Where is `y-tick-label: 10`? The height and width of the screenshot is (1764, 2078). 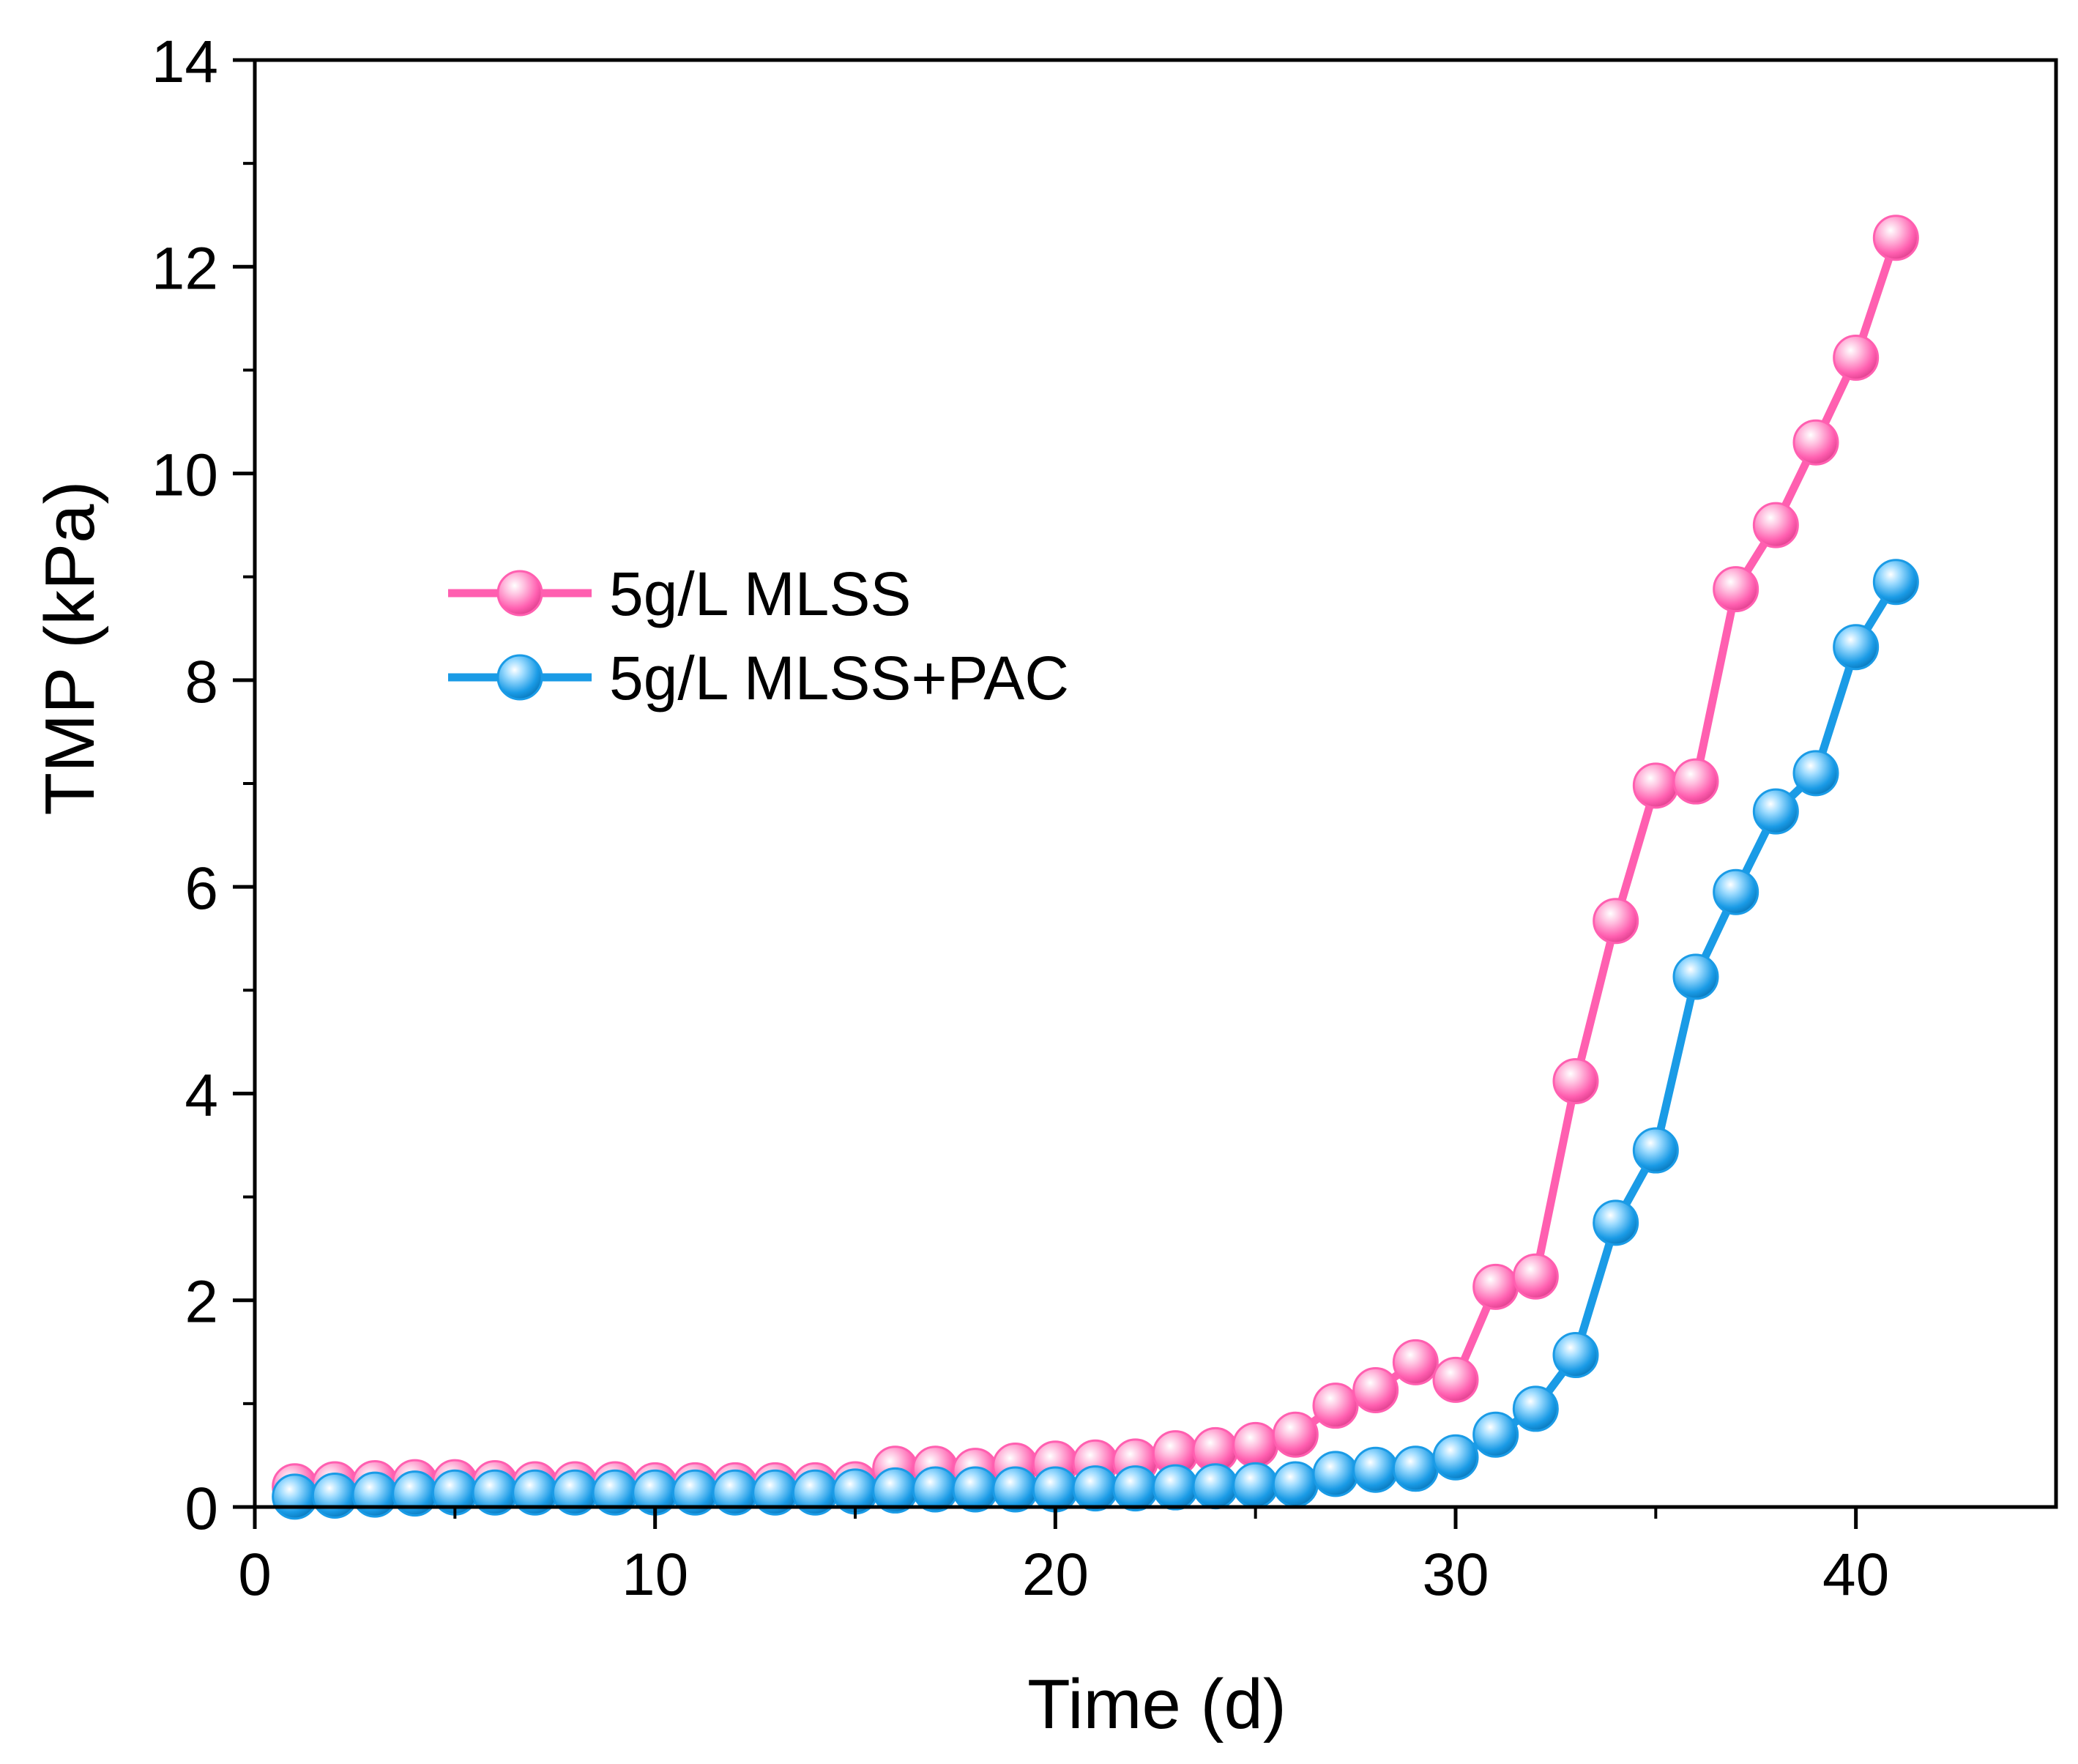 y-tick-label: 10 is located at coordinates (185, 475).